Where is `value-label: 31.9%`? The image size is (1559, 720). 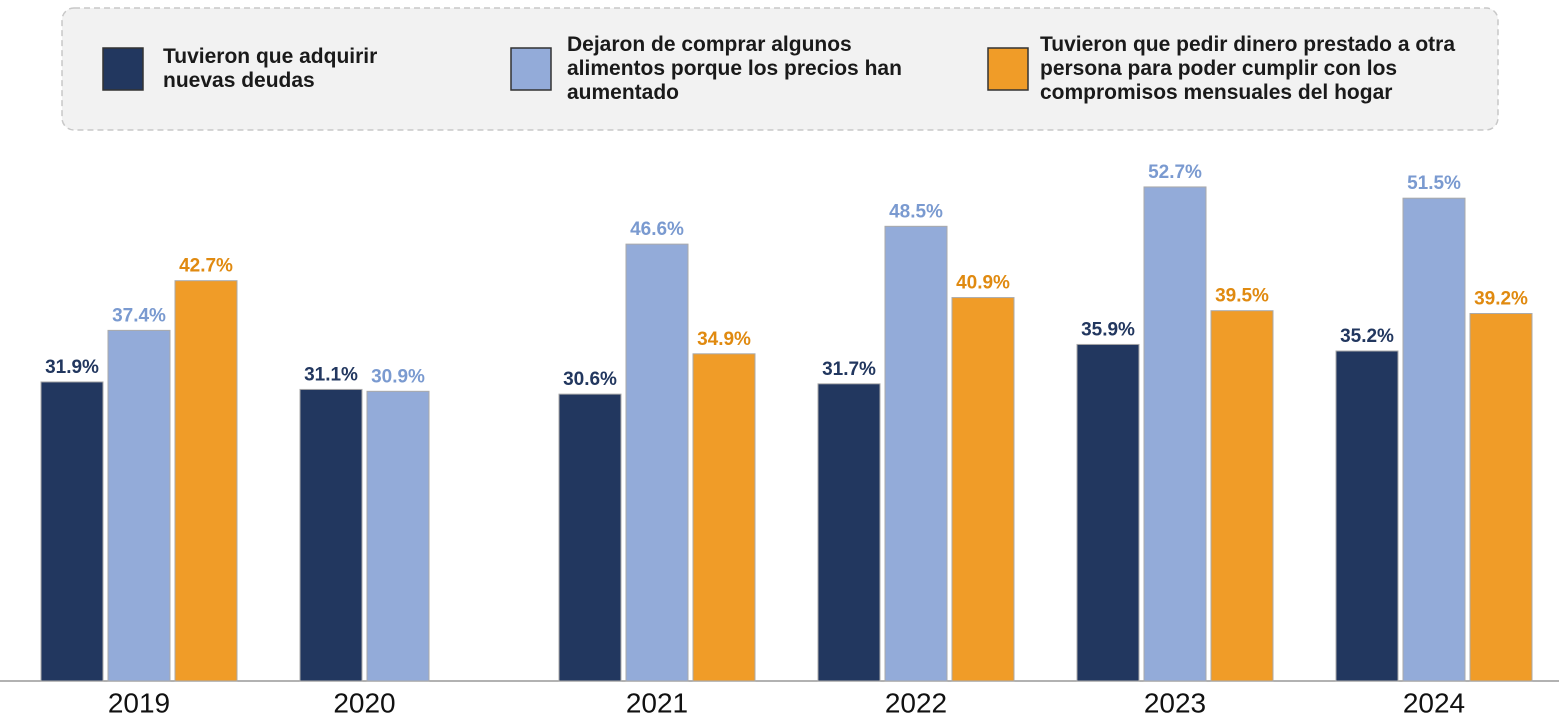 value-label: 31.9% is located at coordinates (72, 367).